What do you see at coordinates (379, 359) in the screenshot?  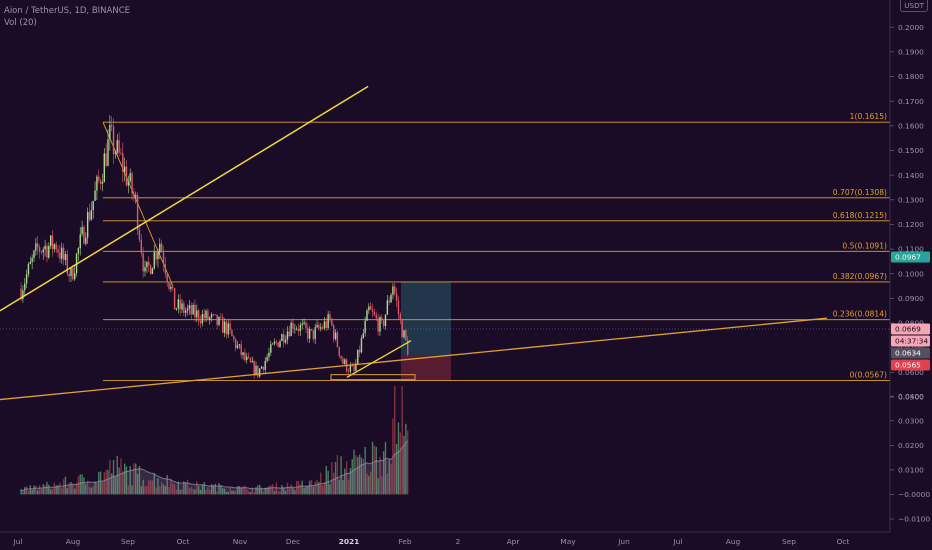 I see `short-trendline` at bounding box center [379, 359].